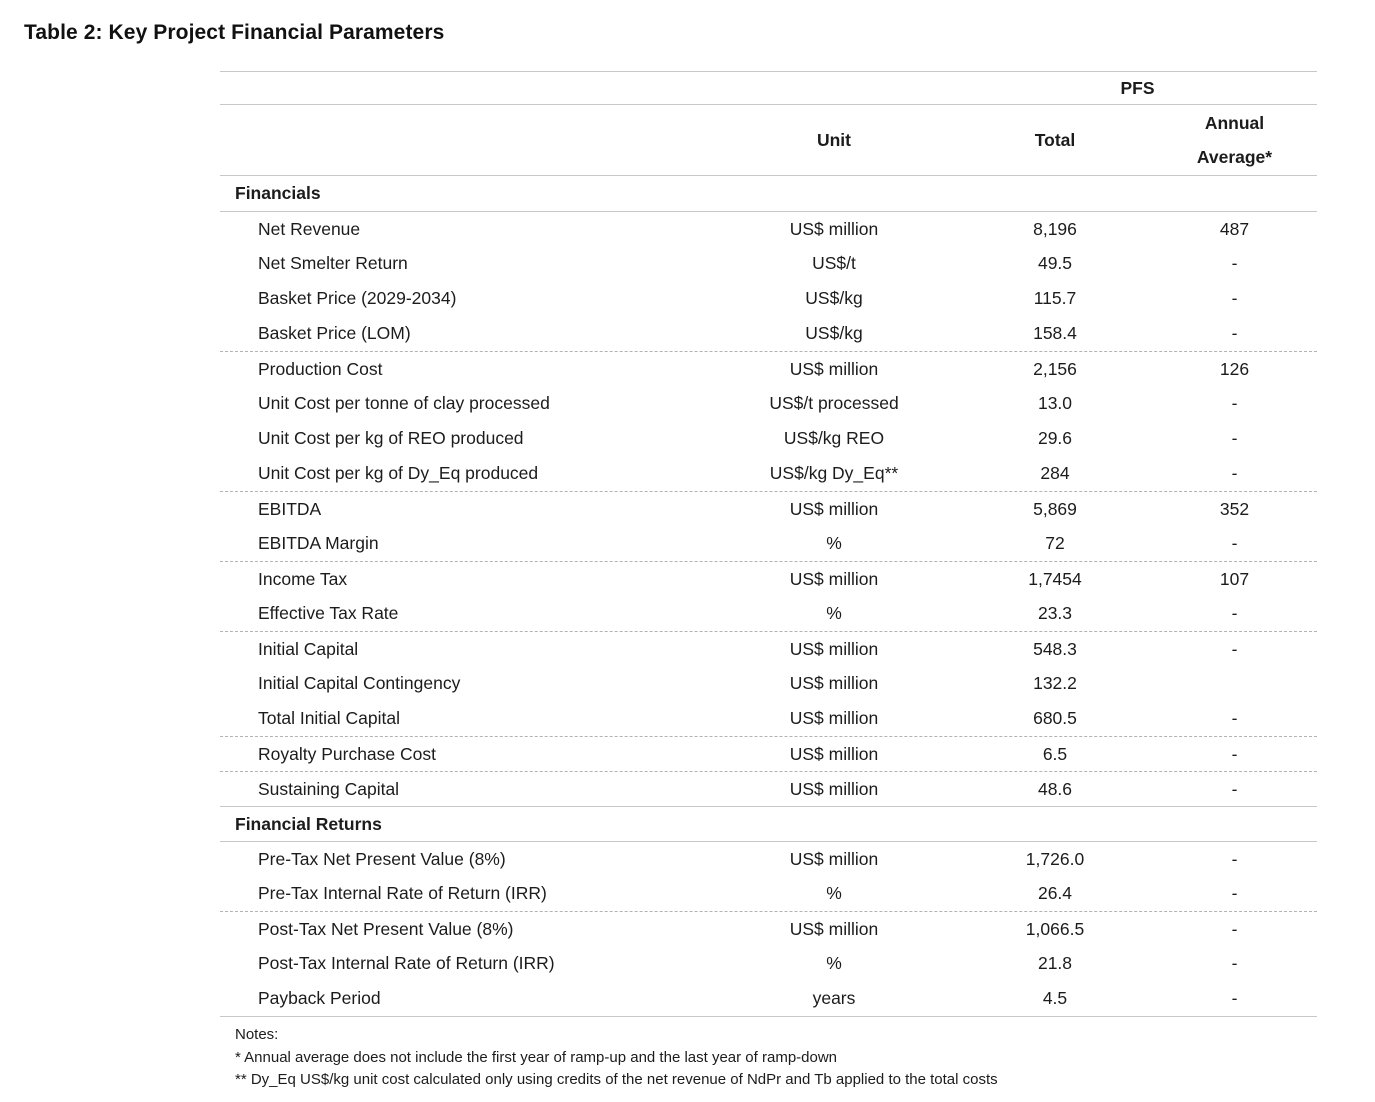 Image resolution: width=1375 pixels, height=1102 pixels. Describe the element at coordinates (290, 508) in the screenshot. I see `row-label: EBITDA` at that location.